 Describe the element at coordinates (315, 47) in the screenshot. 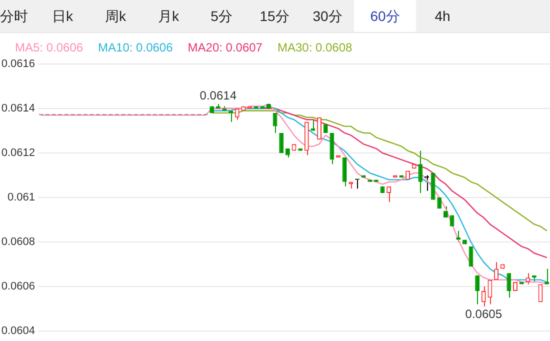

I see `text: MA30: 0.0608` at that location.